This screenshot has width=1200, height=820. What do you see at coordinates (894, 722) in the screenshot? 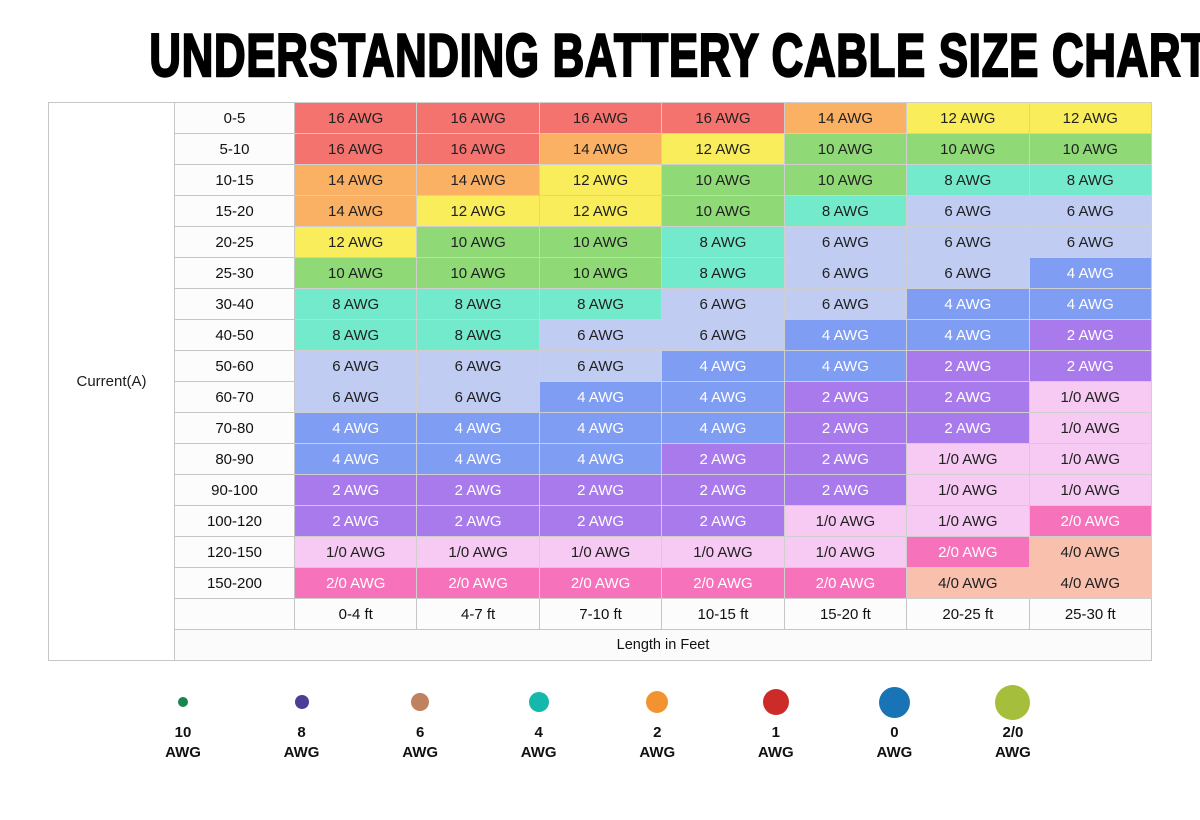
I see `legend-item: 0 AWG` at bounding box center [894, 722].